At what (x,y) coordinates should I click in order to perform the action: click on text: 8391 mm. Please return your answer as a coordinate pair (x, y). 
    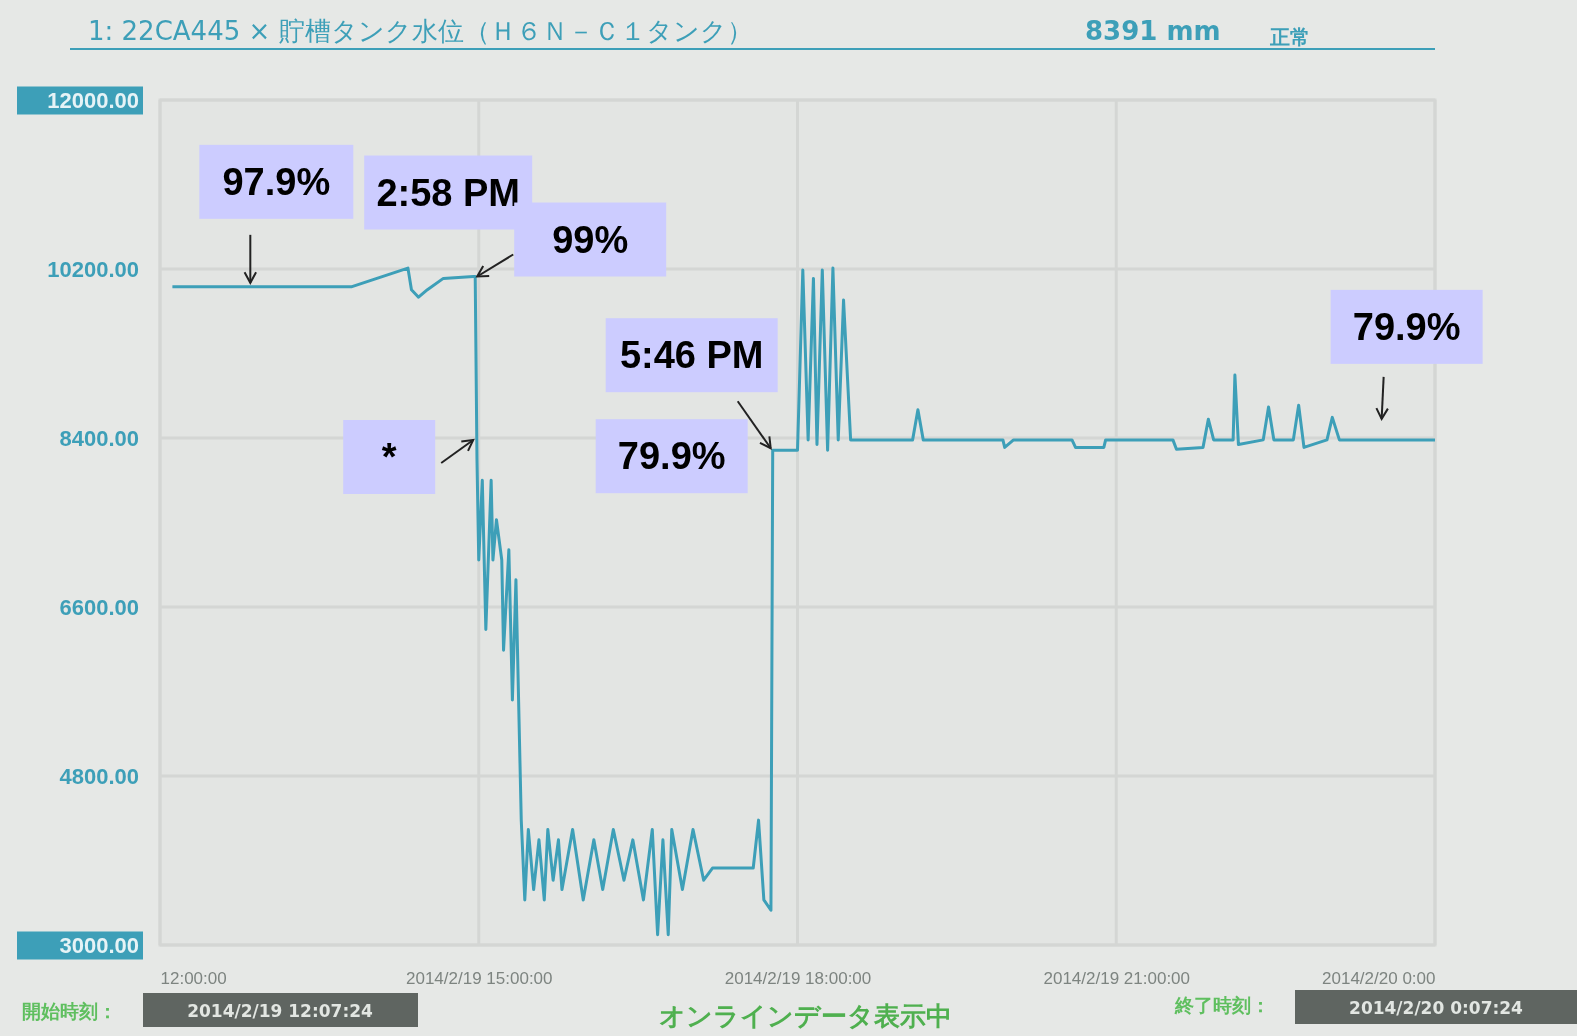
    Looking at the image, I should click on (1153, 31).